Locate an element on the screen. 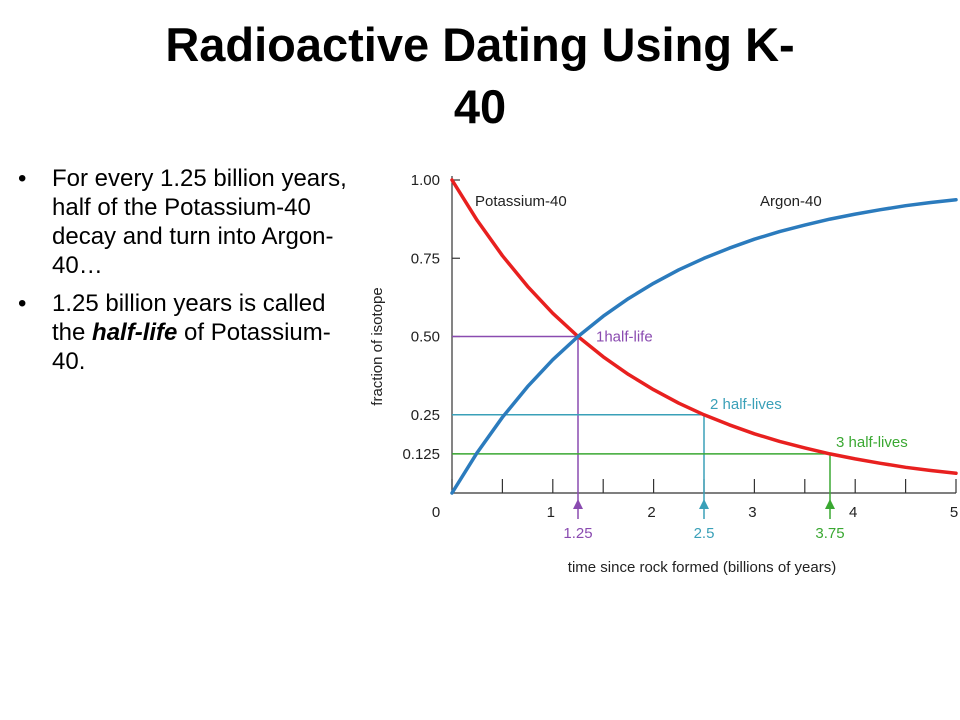  half-life-x-label: 1.25 is located at coordinates (577, 533).